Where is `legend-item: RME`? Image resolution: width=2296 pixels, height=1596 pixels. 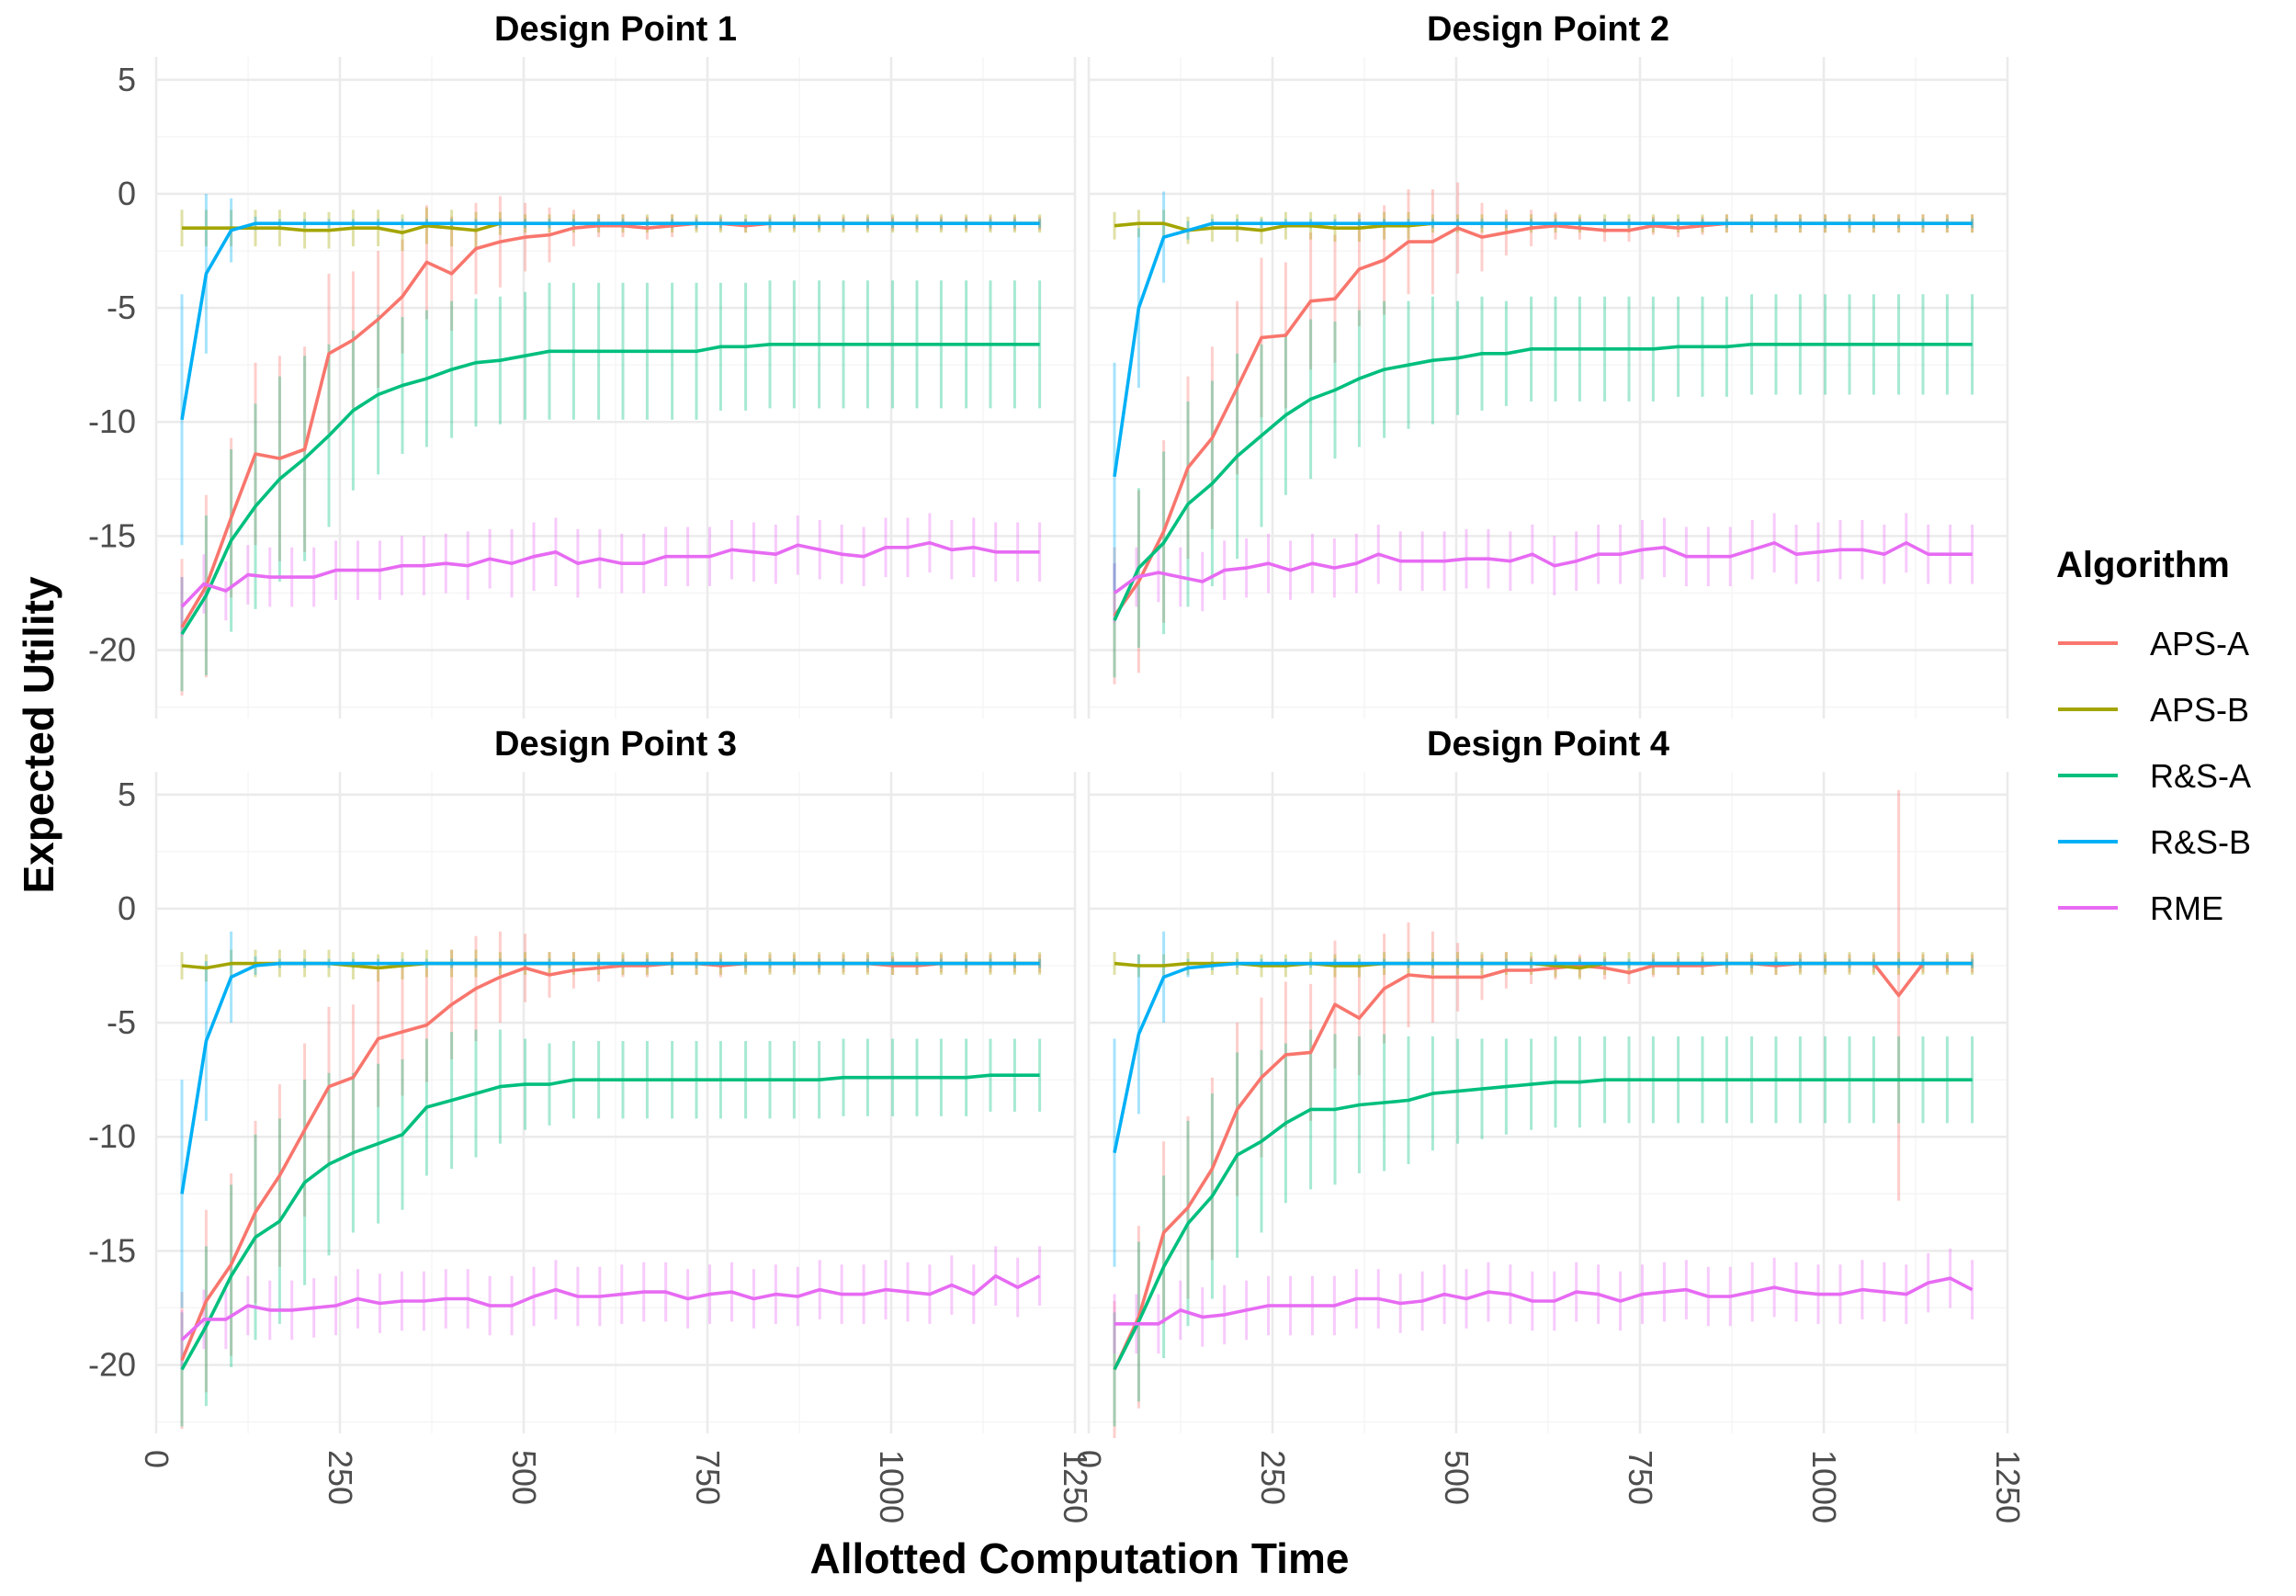 legend-item: RME is located at coordinates (2140, 908).